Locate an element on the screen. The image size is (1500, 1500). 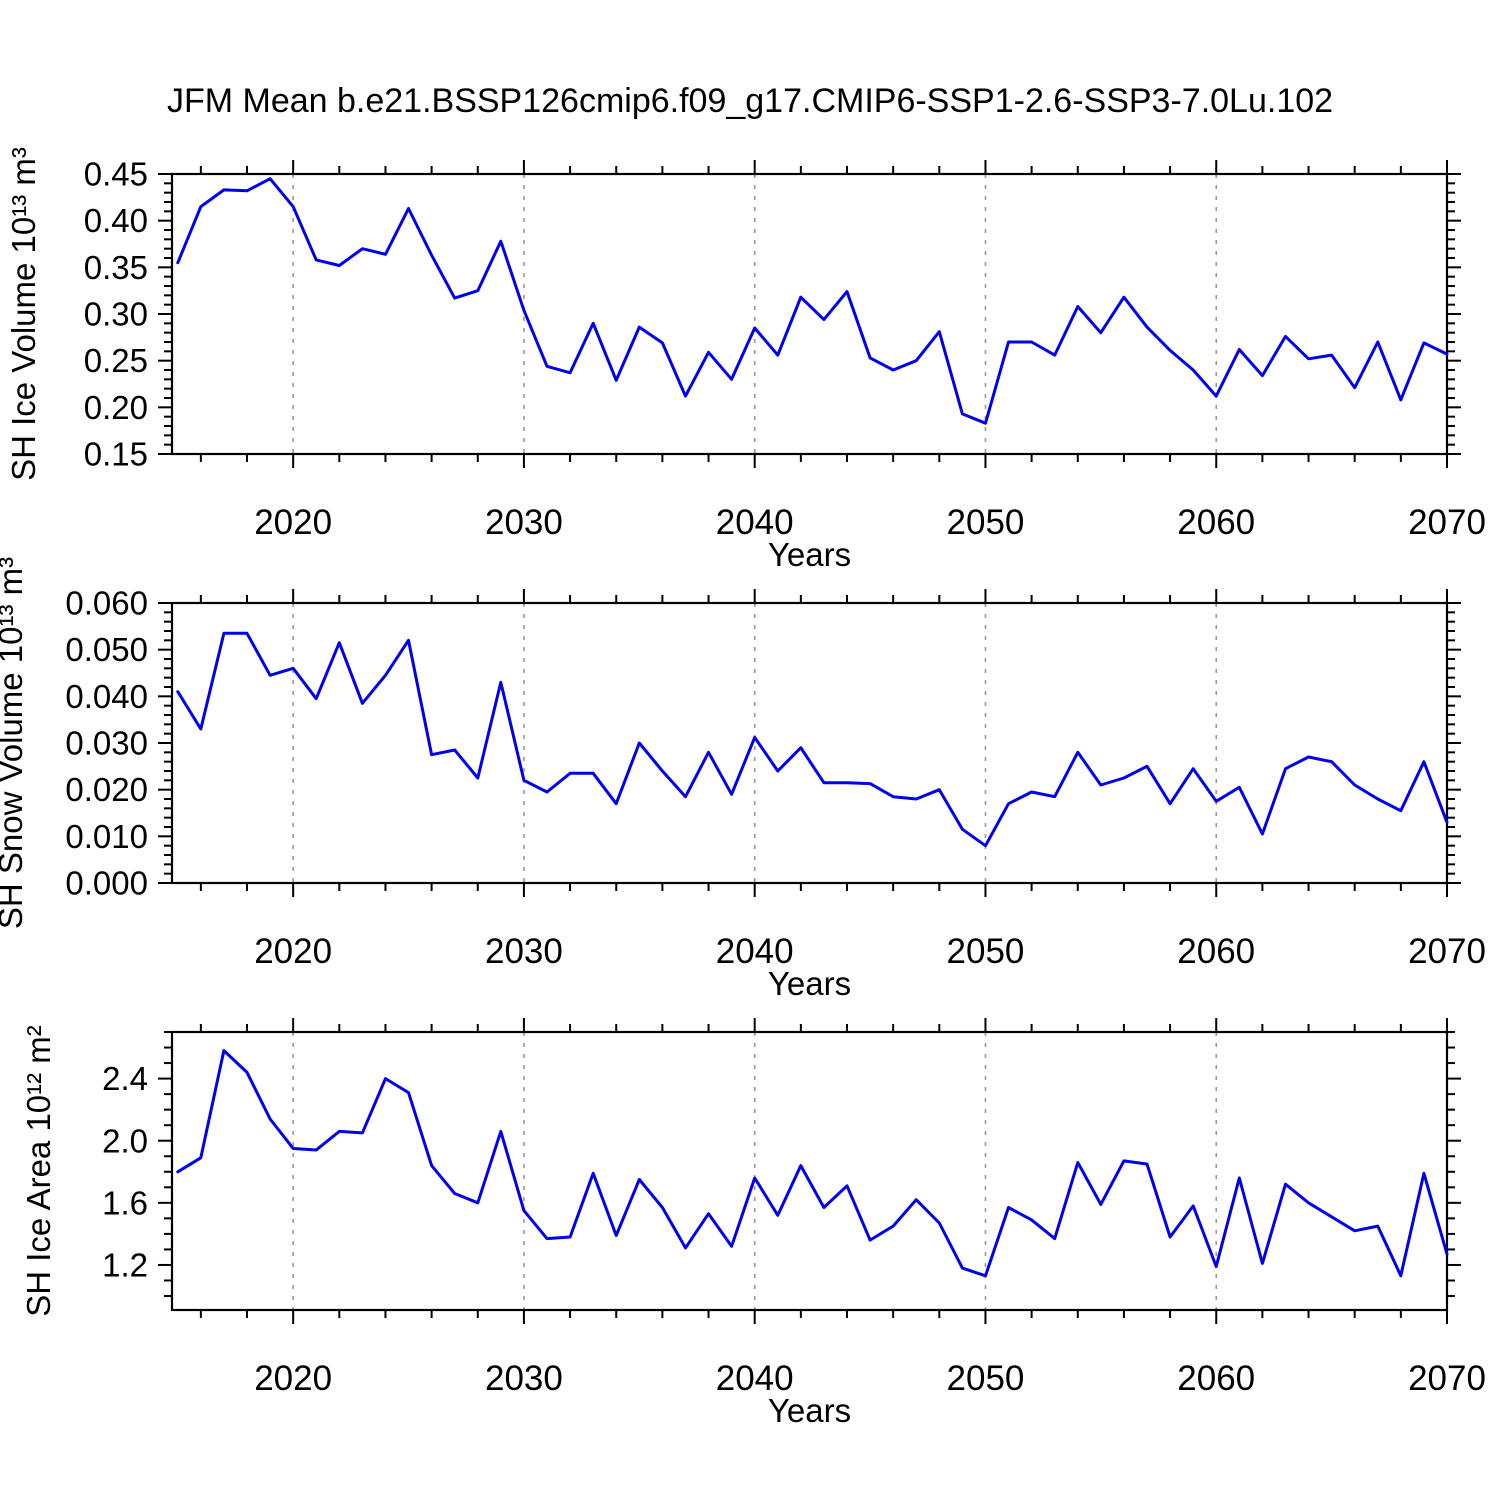
y-tick-label-sh-ice-volume: 0.20 is located at coordinates (116, 407).